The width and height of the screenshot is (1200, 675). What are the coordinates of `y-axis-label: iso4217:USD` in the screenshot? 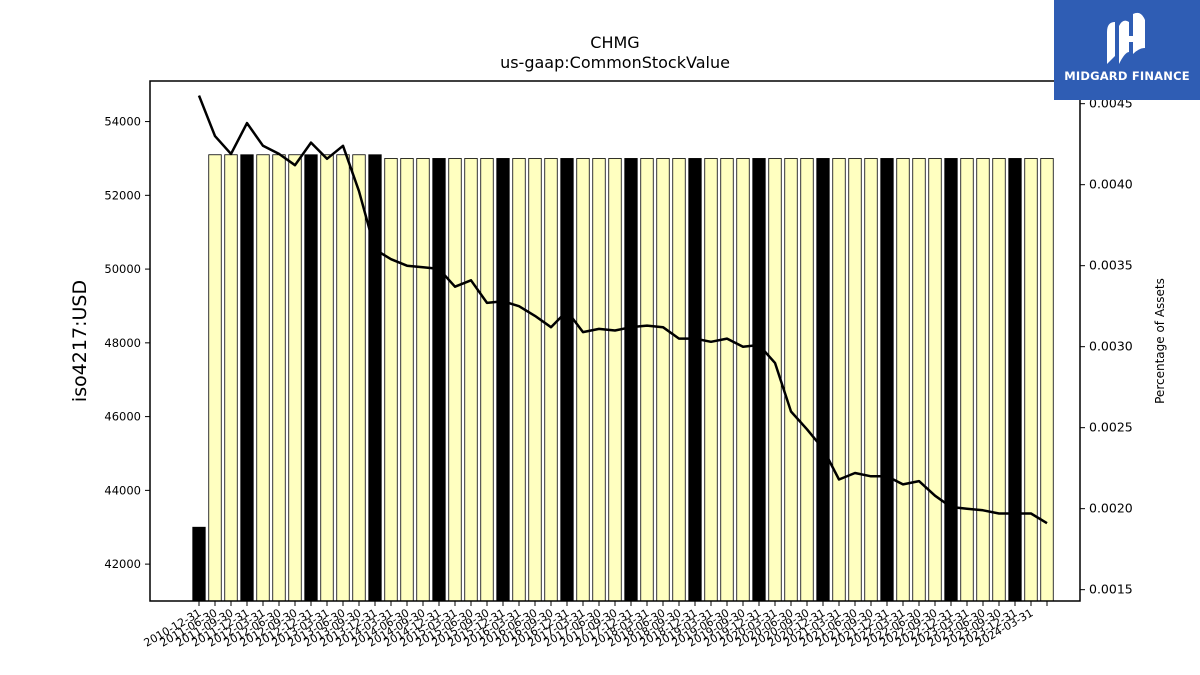 It's located at (80, 341).